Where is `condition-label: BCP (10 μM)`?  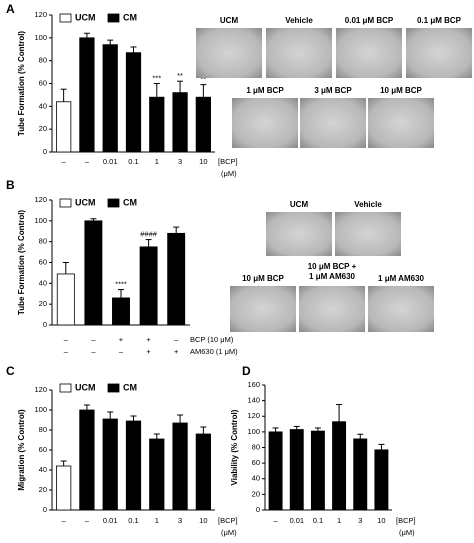
condition-label: BCP (10 μM) is located at coordinates (212, 339).